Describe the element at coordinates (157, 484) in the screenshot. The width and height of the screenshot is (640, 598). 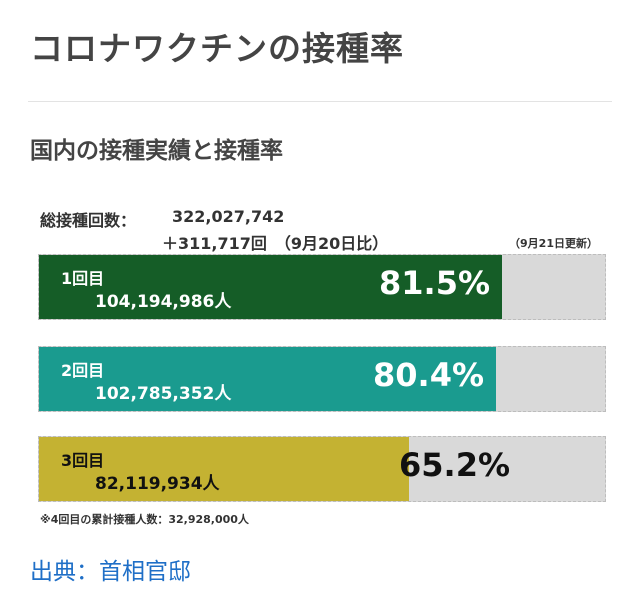
I see `bar-count-label: 82,119,934人` at that location.